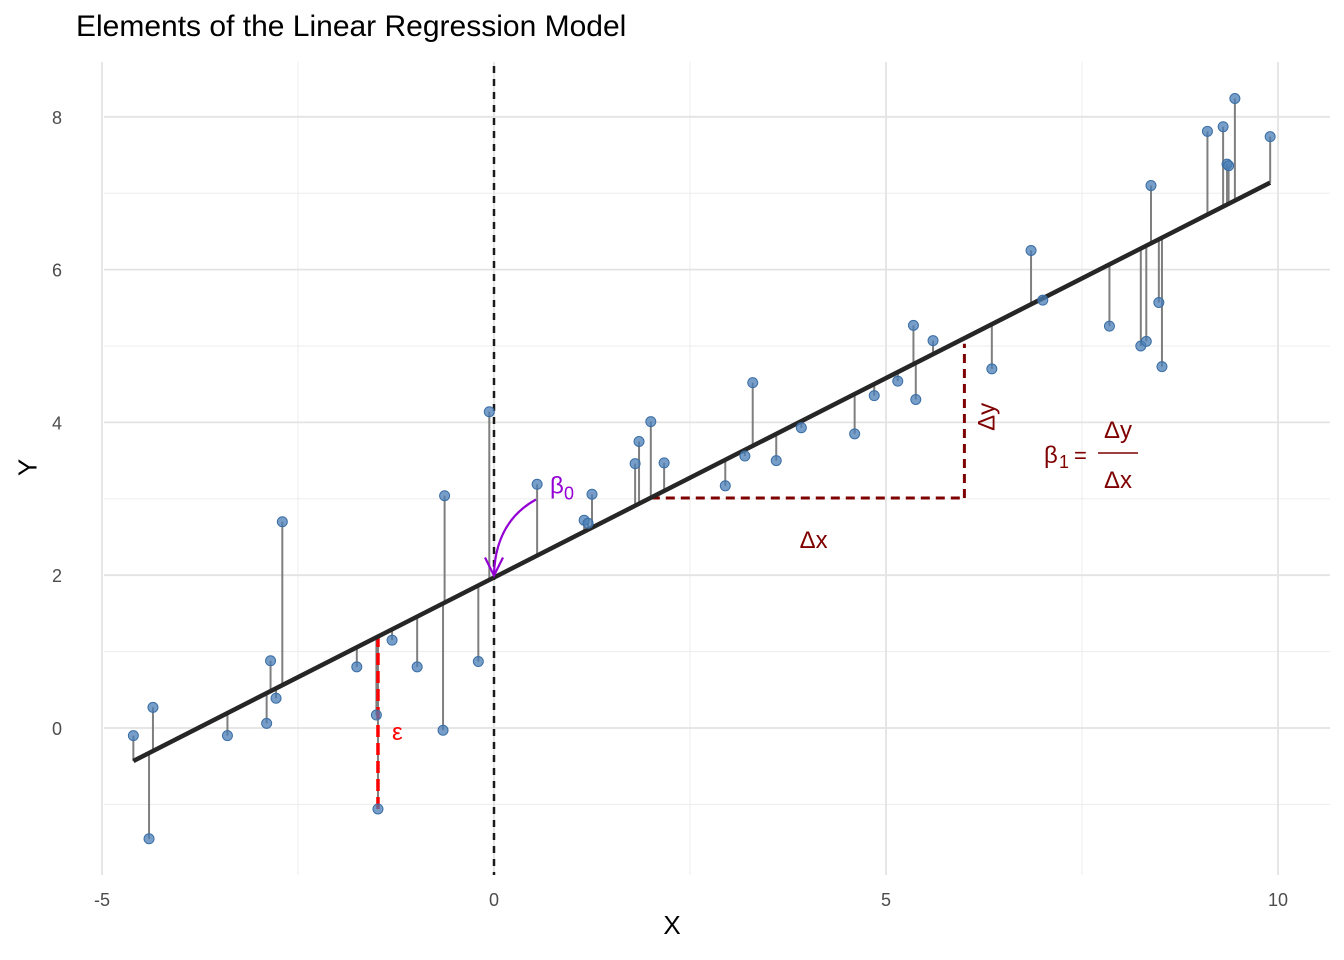 Image resolution: width=1344 pixels, height=960 pixels. I want to click on chart-title: Elements of the Linear Regression Model, so click(351, 26).